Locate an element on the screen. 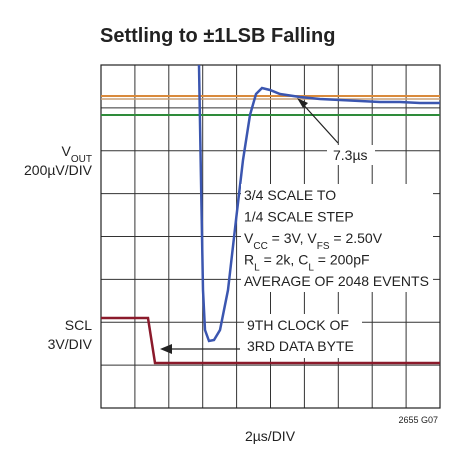 Image resolution: width=456 pixels, height=449 pixels. scl-trace is located at coordinates (270, 340).